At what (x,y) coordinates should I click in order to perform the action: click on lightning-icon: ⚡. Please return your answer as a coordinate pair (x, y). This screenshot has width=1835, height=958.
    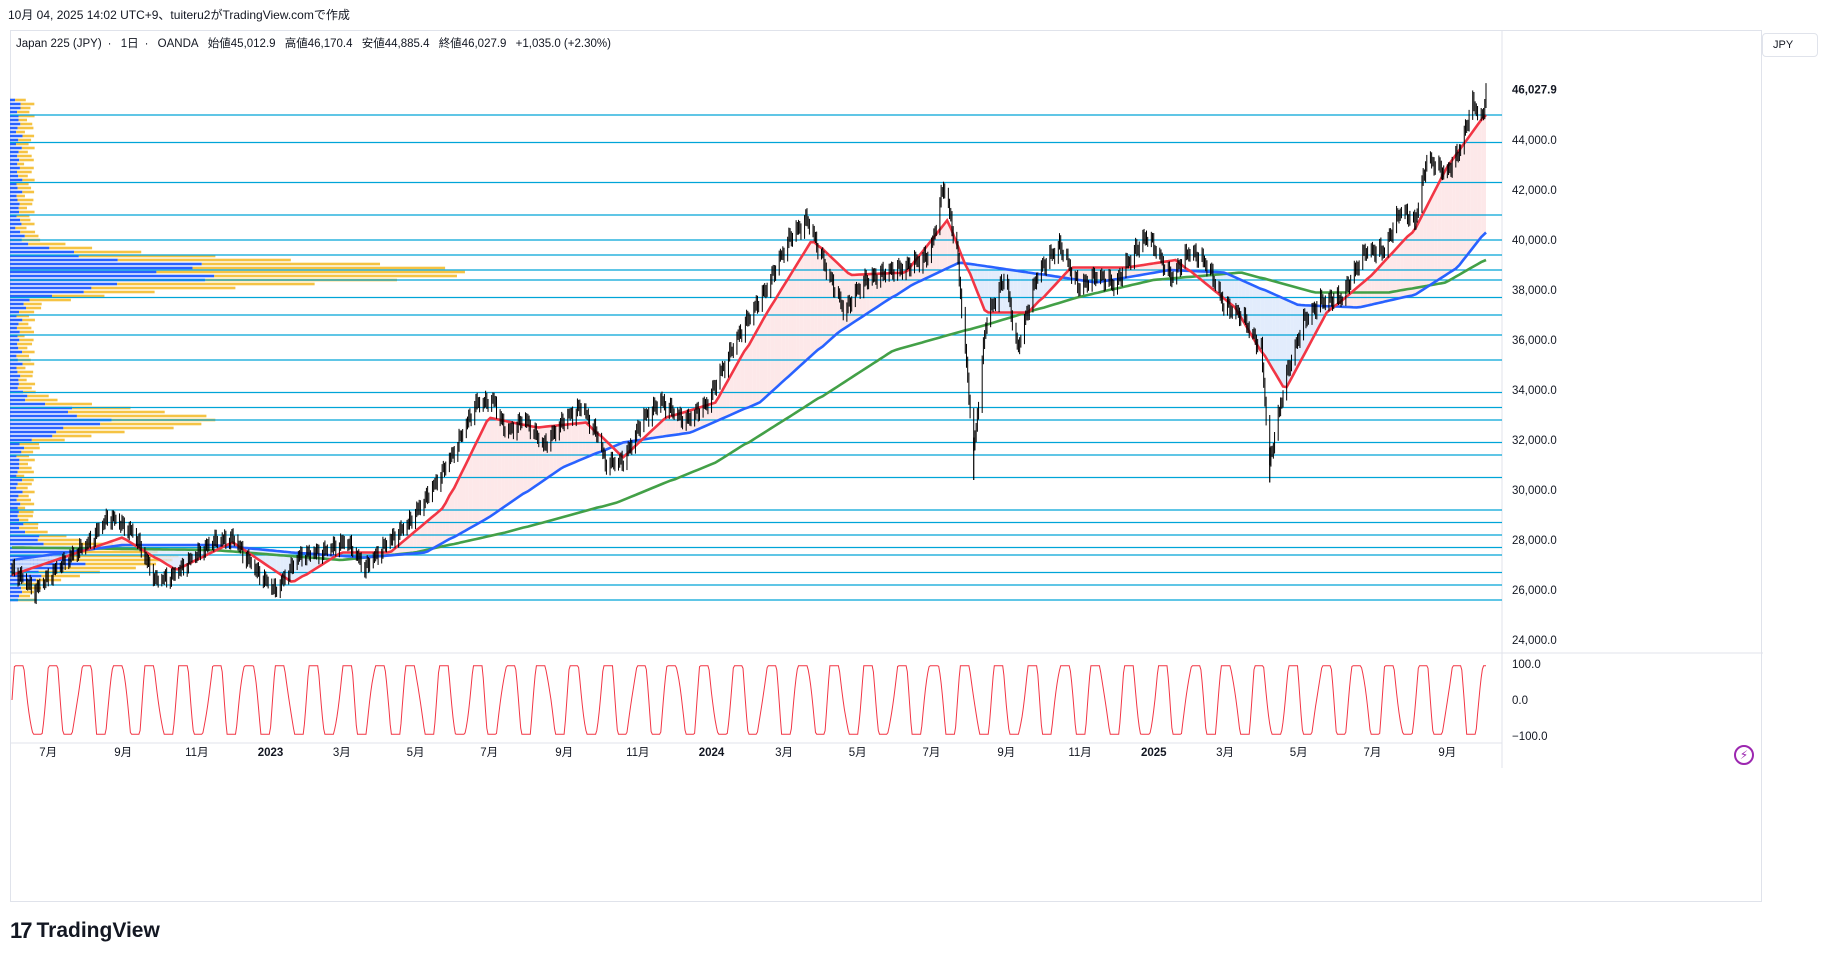
    Looking at the image, I should click on (1744, 755).